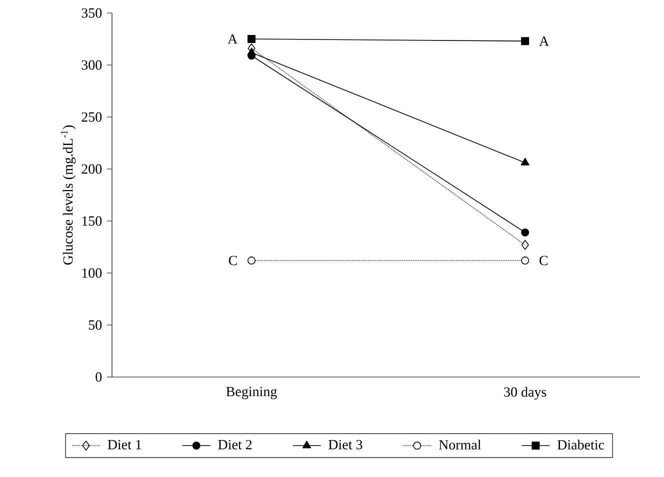  I want to click on y-tick-label: 250, so click(92, 117).